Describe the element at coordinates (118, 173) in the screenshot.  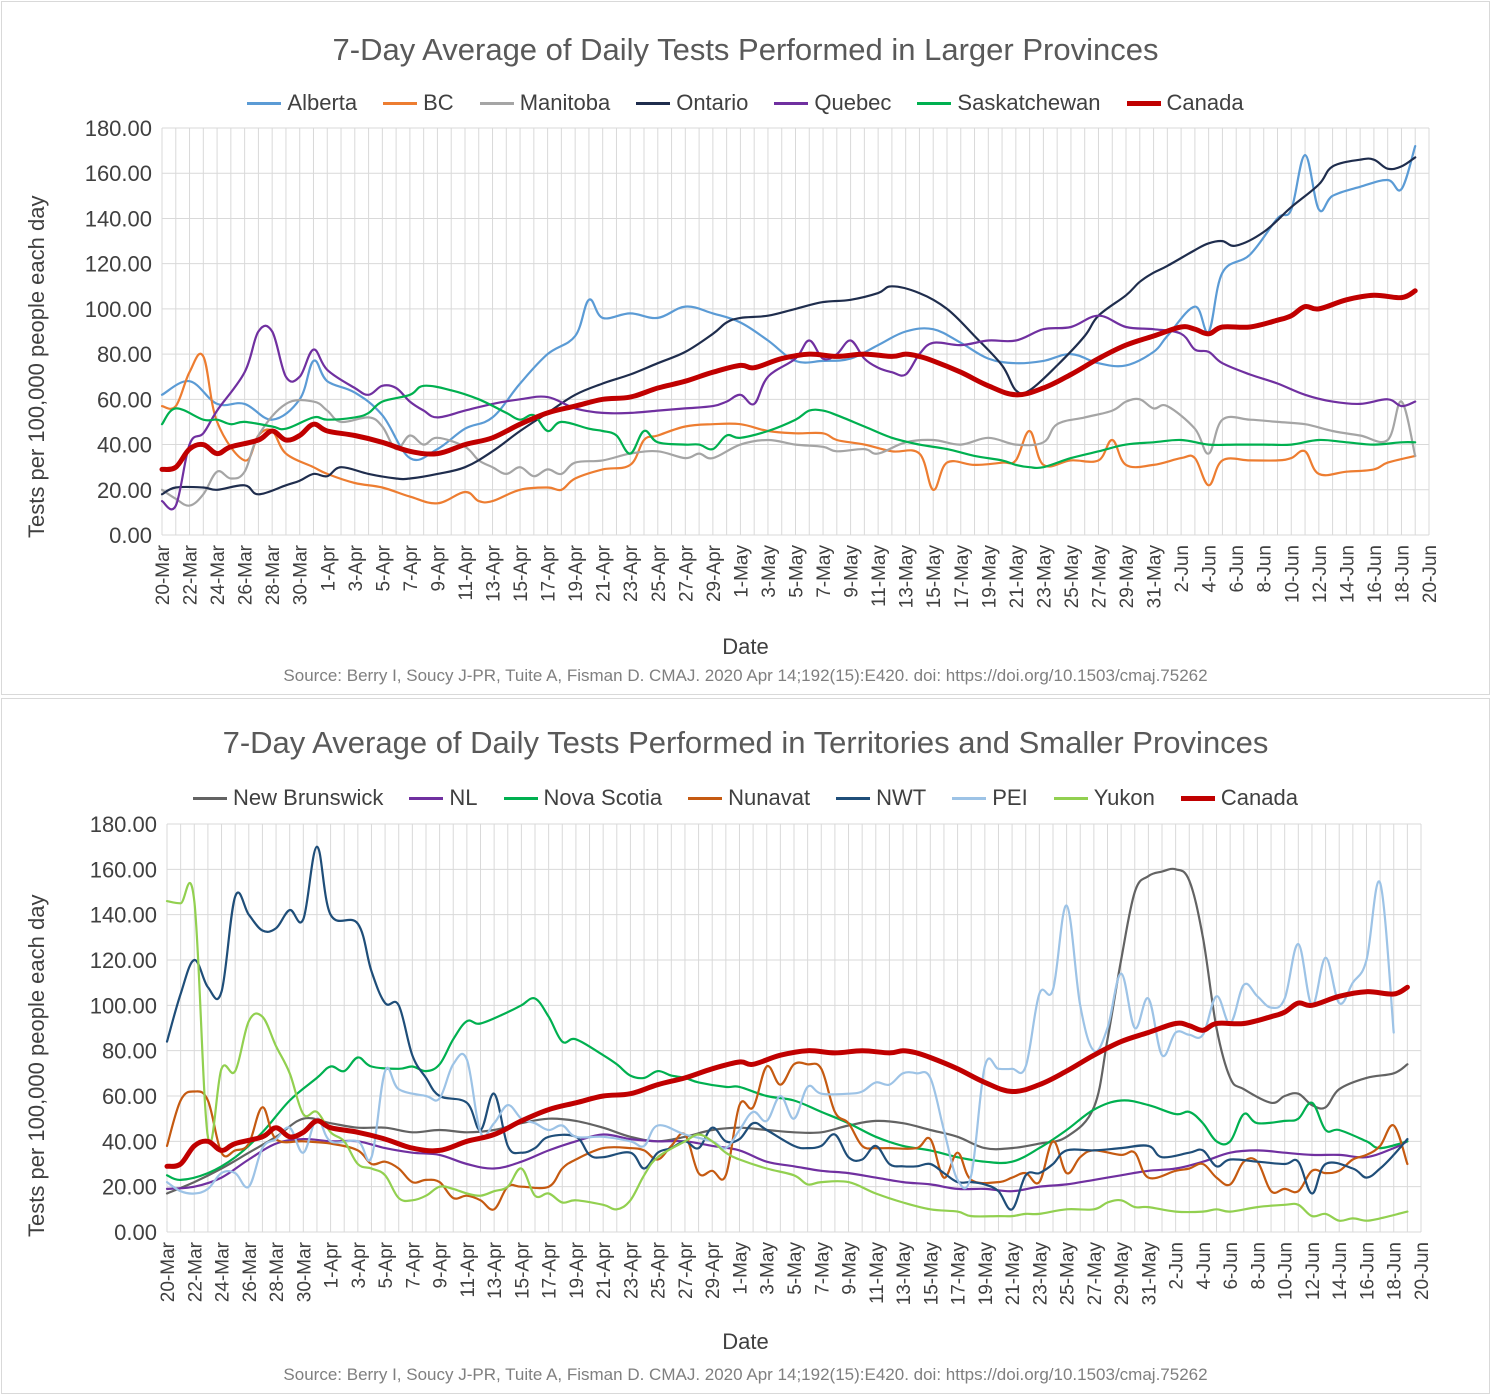
I see `y-tick-label: 160.00` at that location.